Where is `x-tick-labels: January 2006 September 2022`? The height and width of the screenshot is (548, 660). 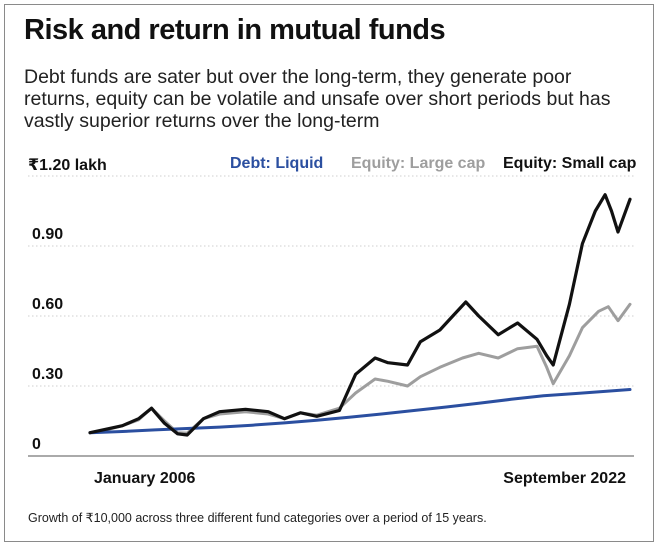 x-tick-labels: January 2006 September 2022 is located at coordinates (360, 478).